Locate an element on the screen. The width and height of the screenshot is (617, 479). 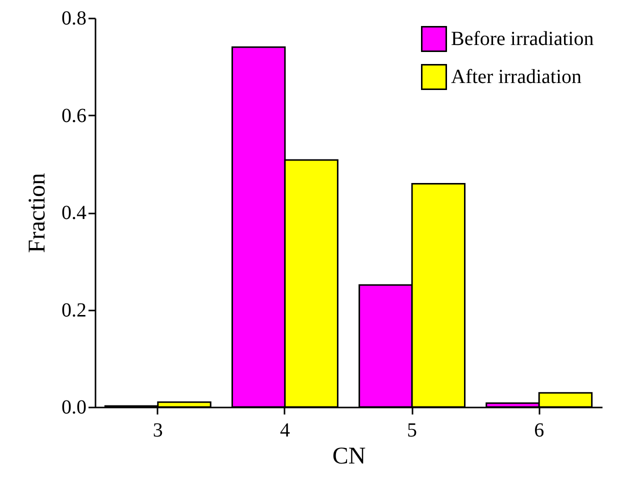
y-tick-label: 0.0 is located at coordinates (74, 407).